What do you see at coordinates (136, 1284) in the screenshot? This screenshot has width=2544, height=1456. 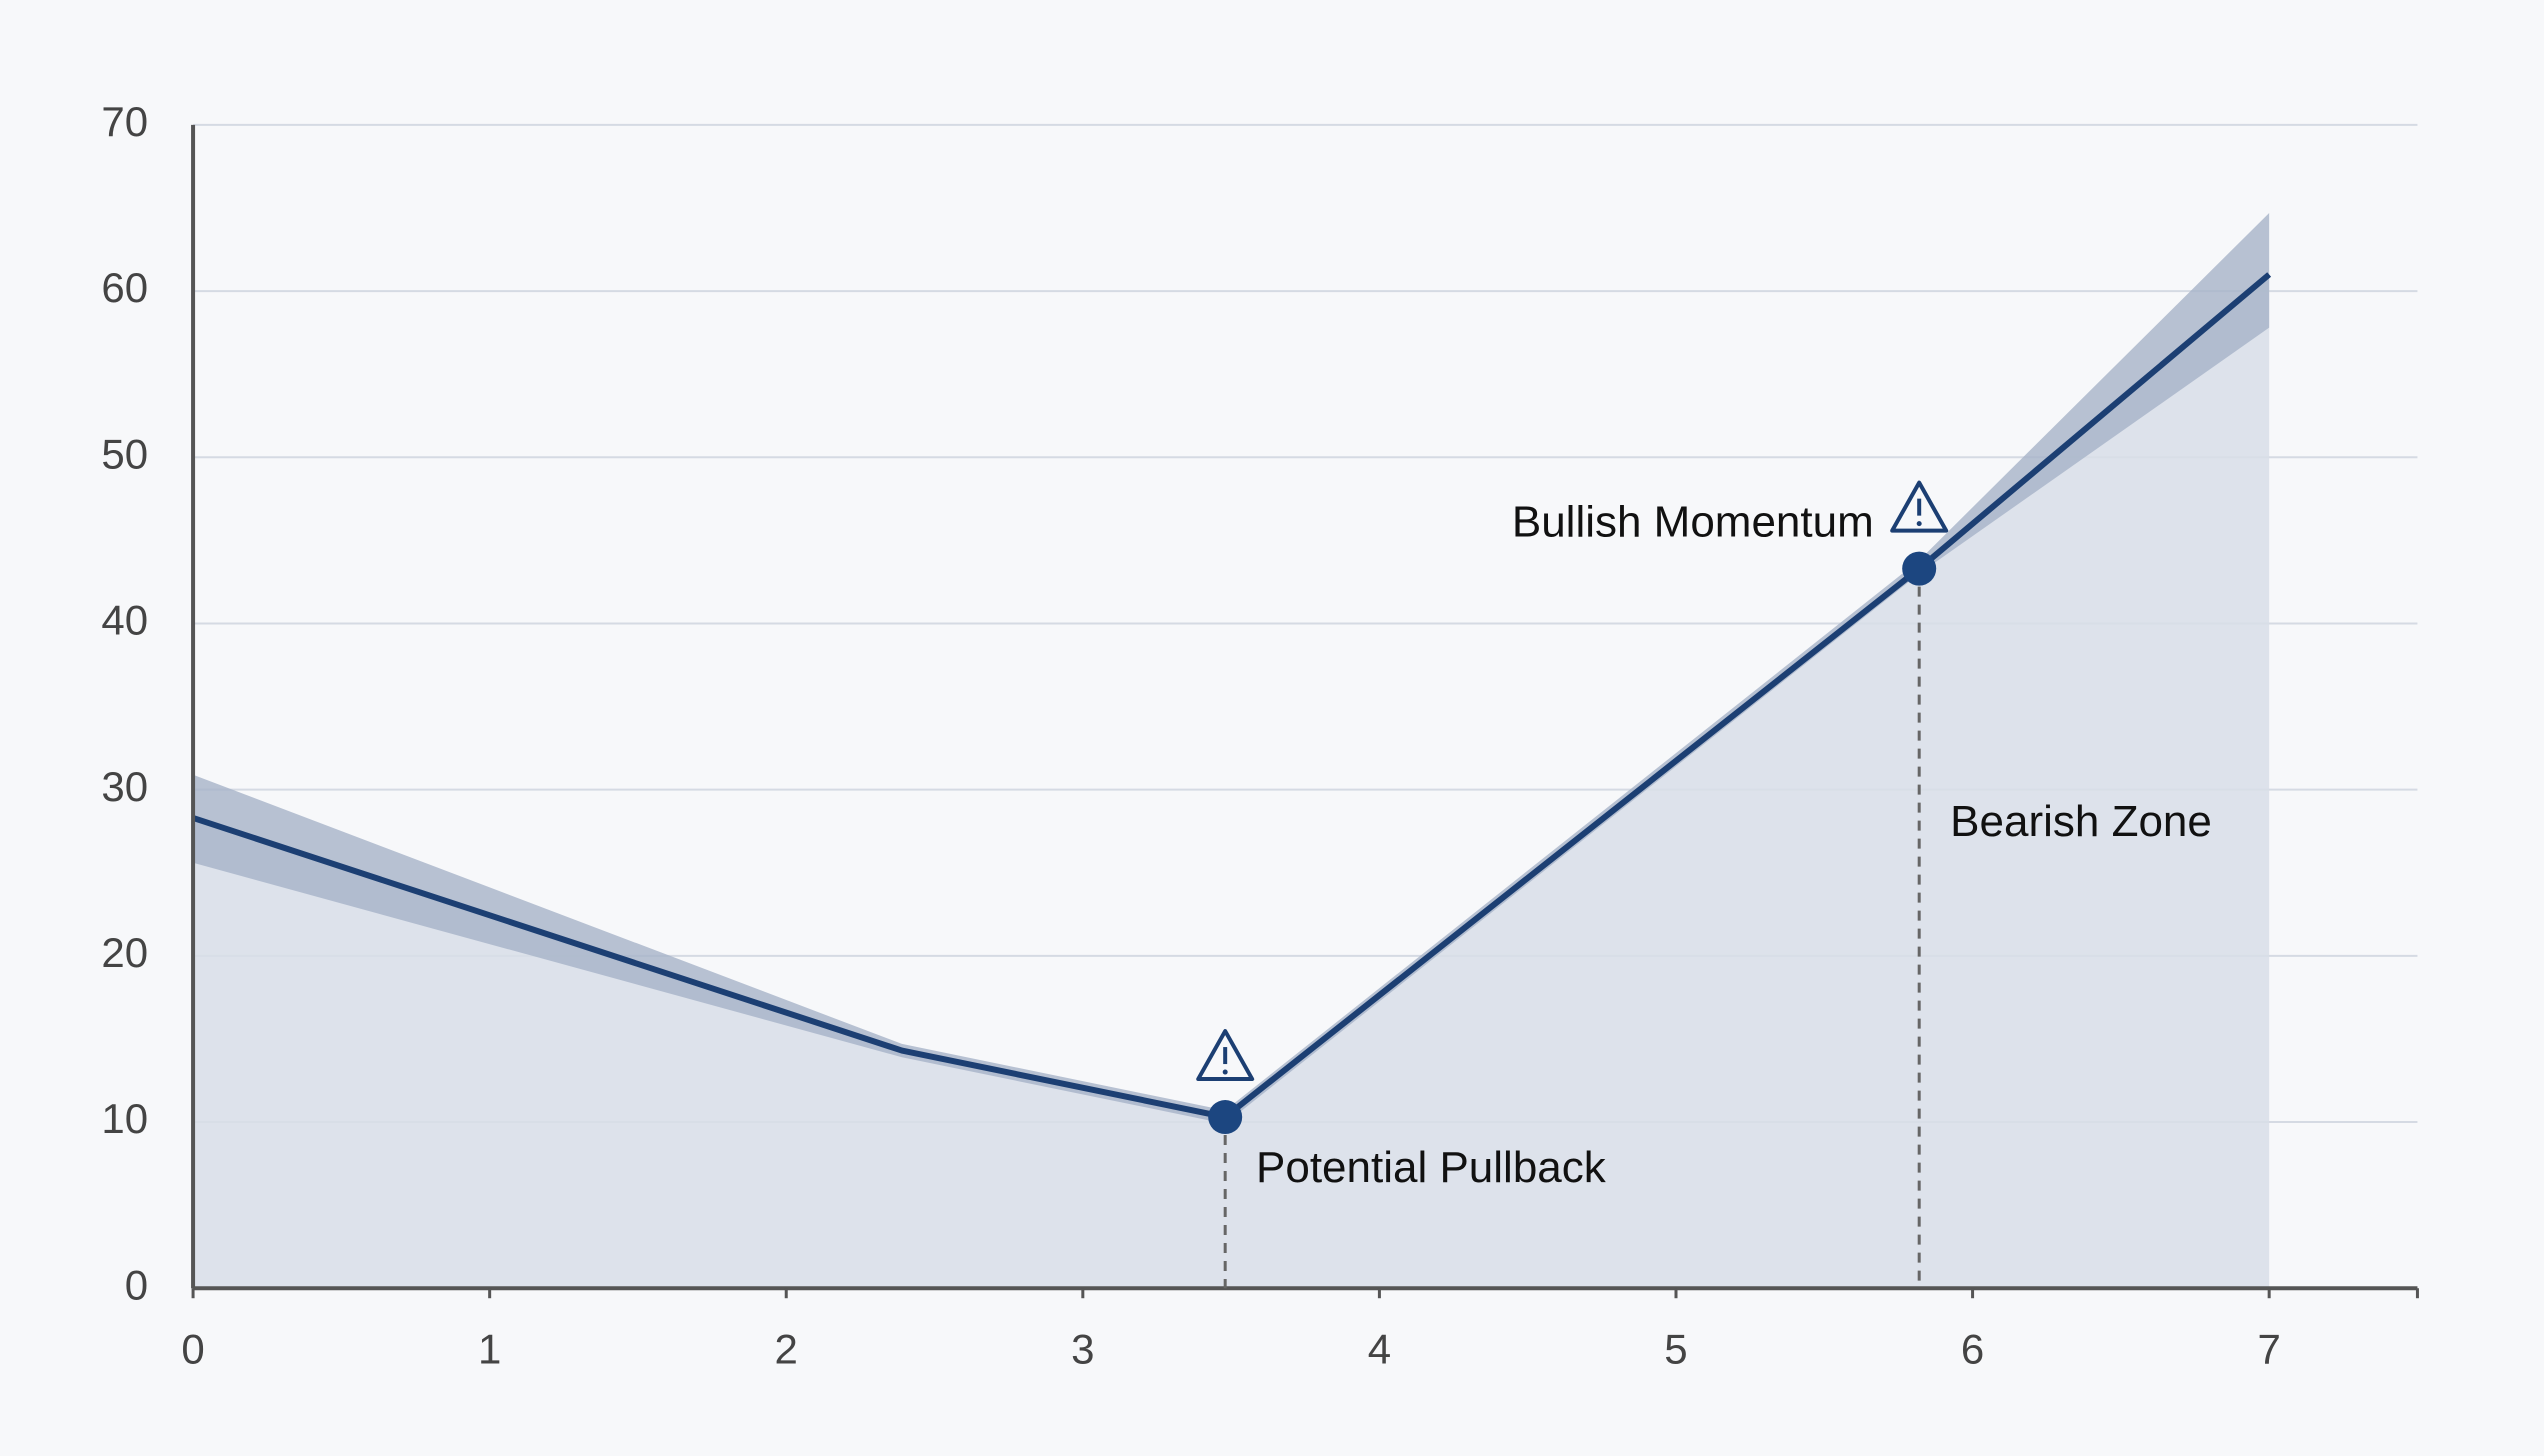 I see `y-tick-label: 0` at bounding box center [136, 1284].